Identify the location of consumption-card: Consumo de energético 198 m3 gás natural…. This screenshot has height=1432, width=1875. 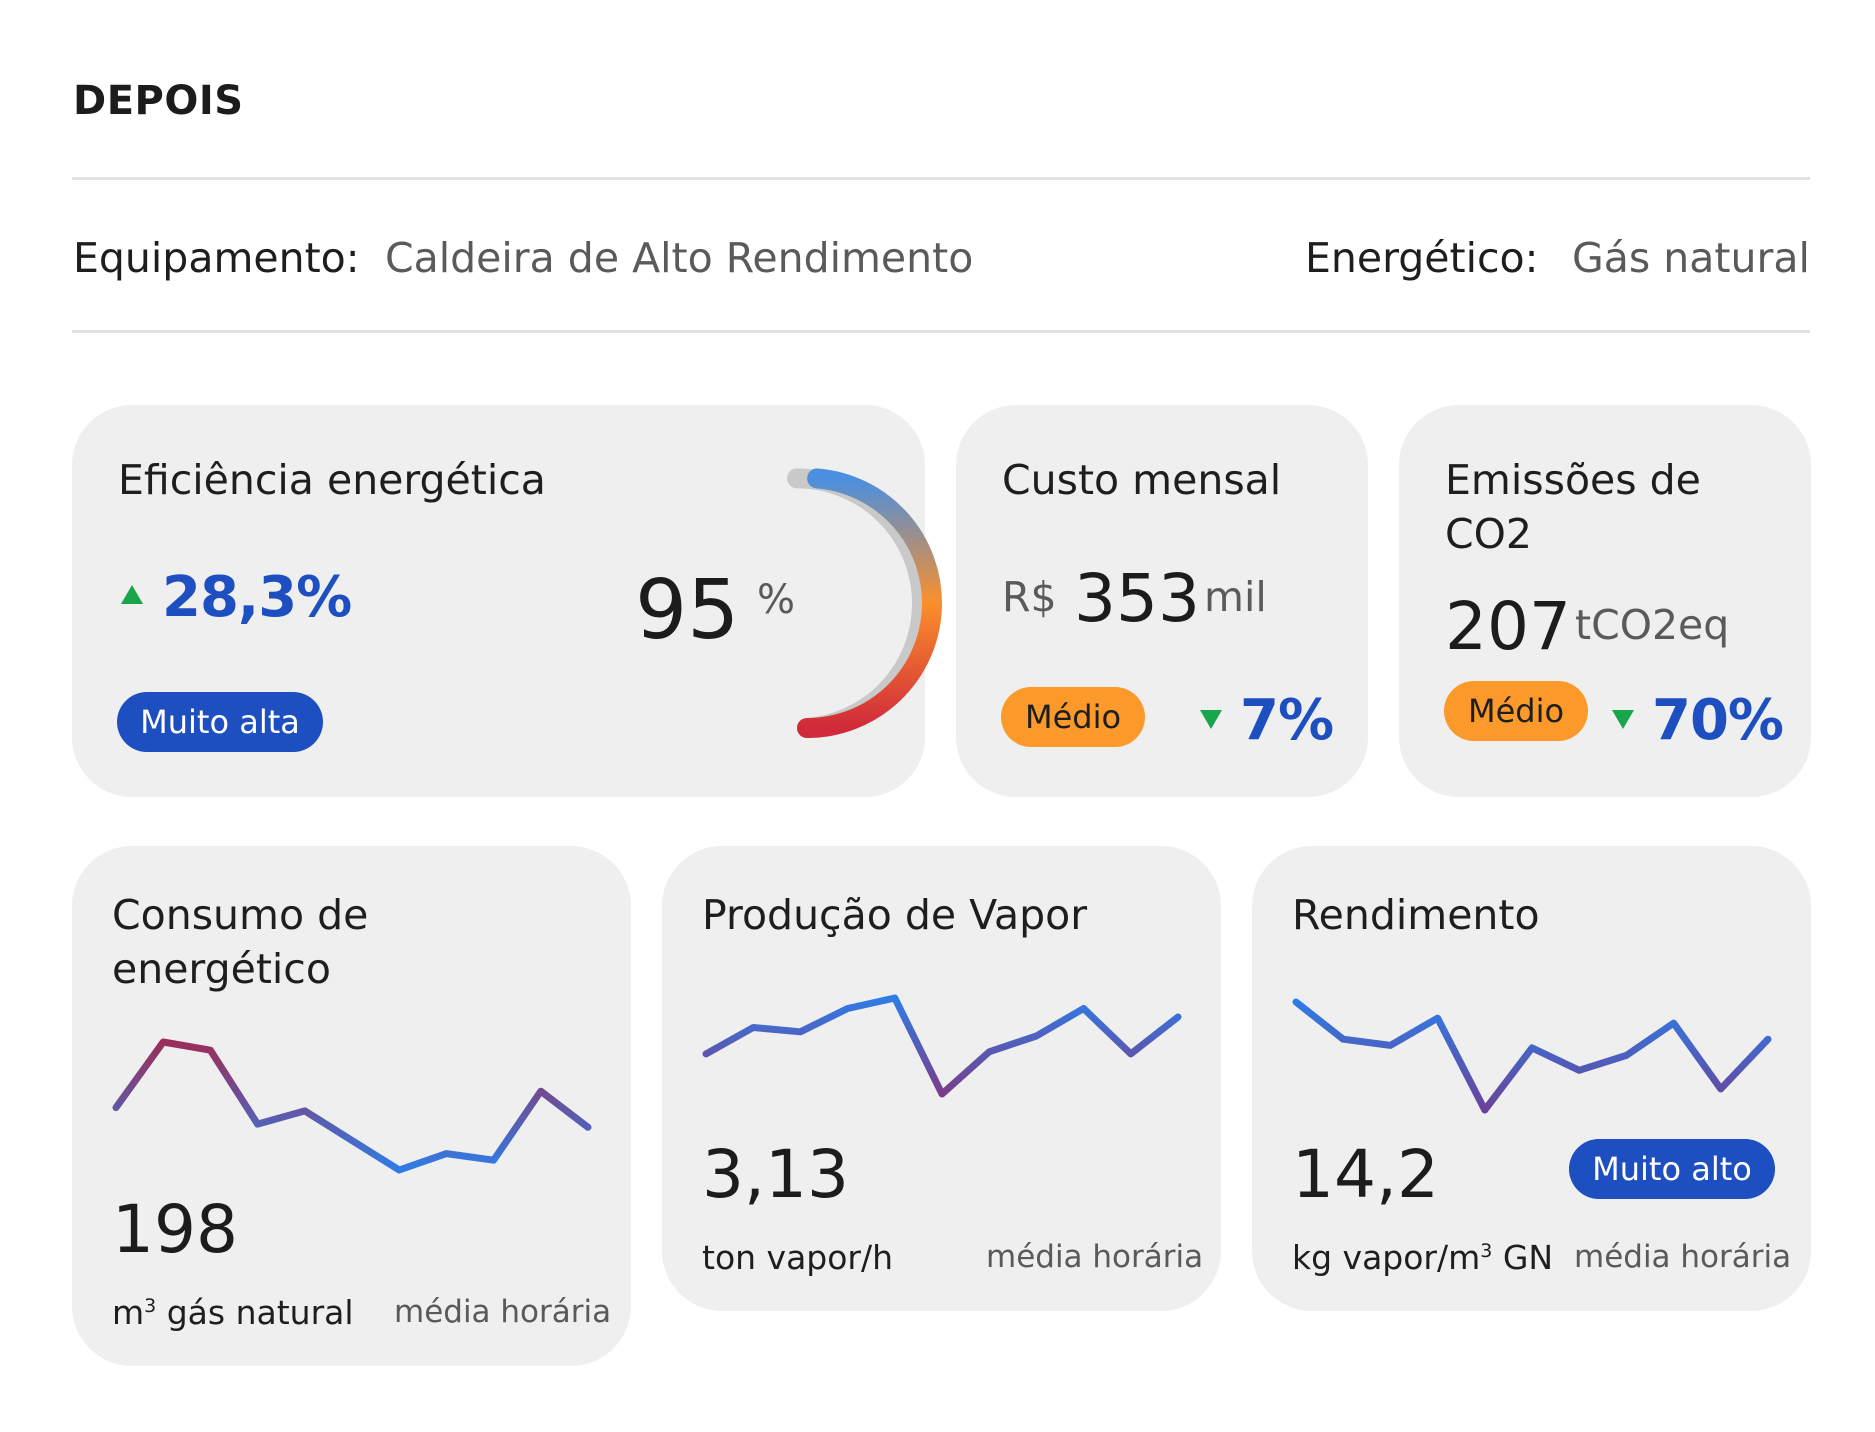
(351, 1106).